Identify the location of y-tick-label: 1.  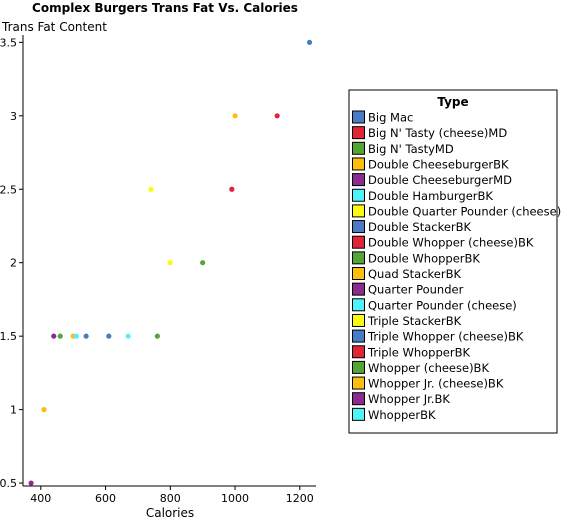
(13, 410).